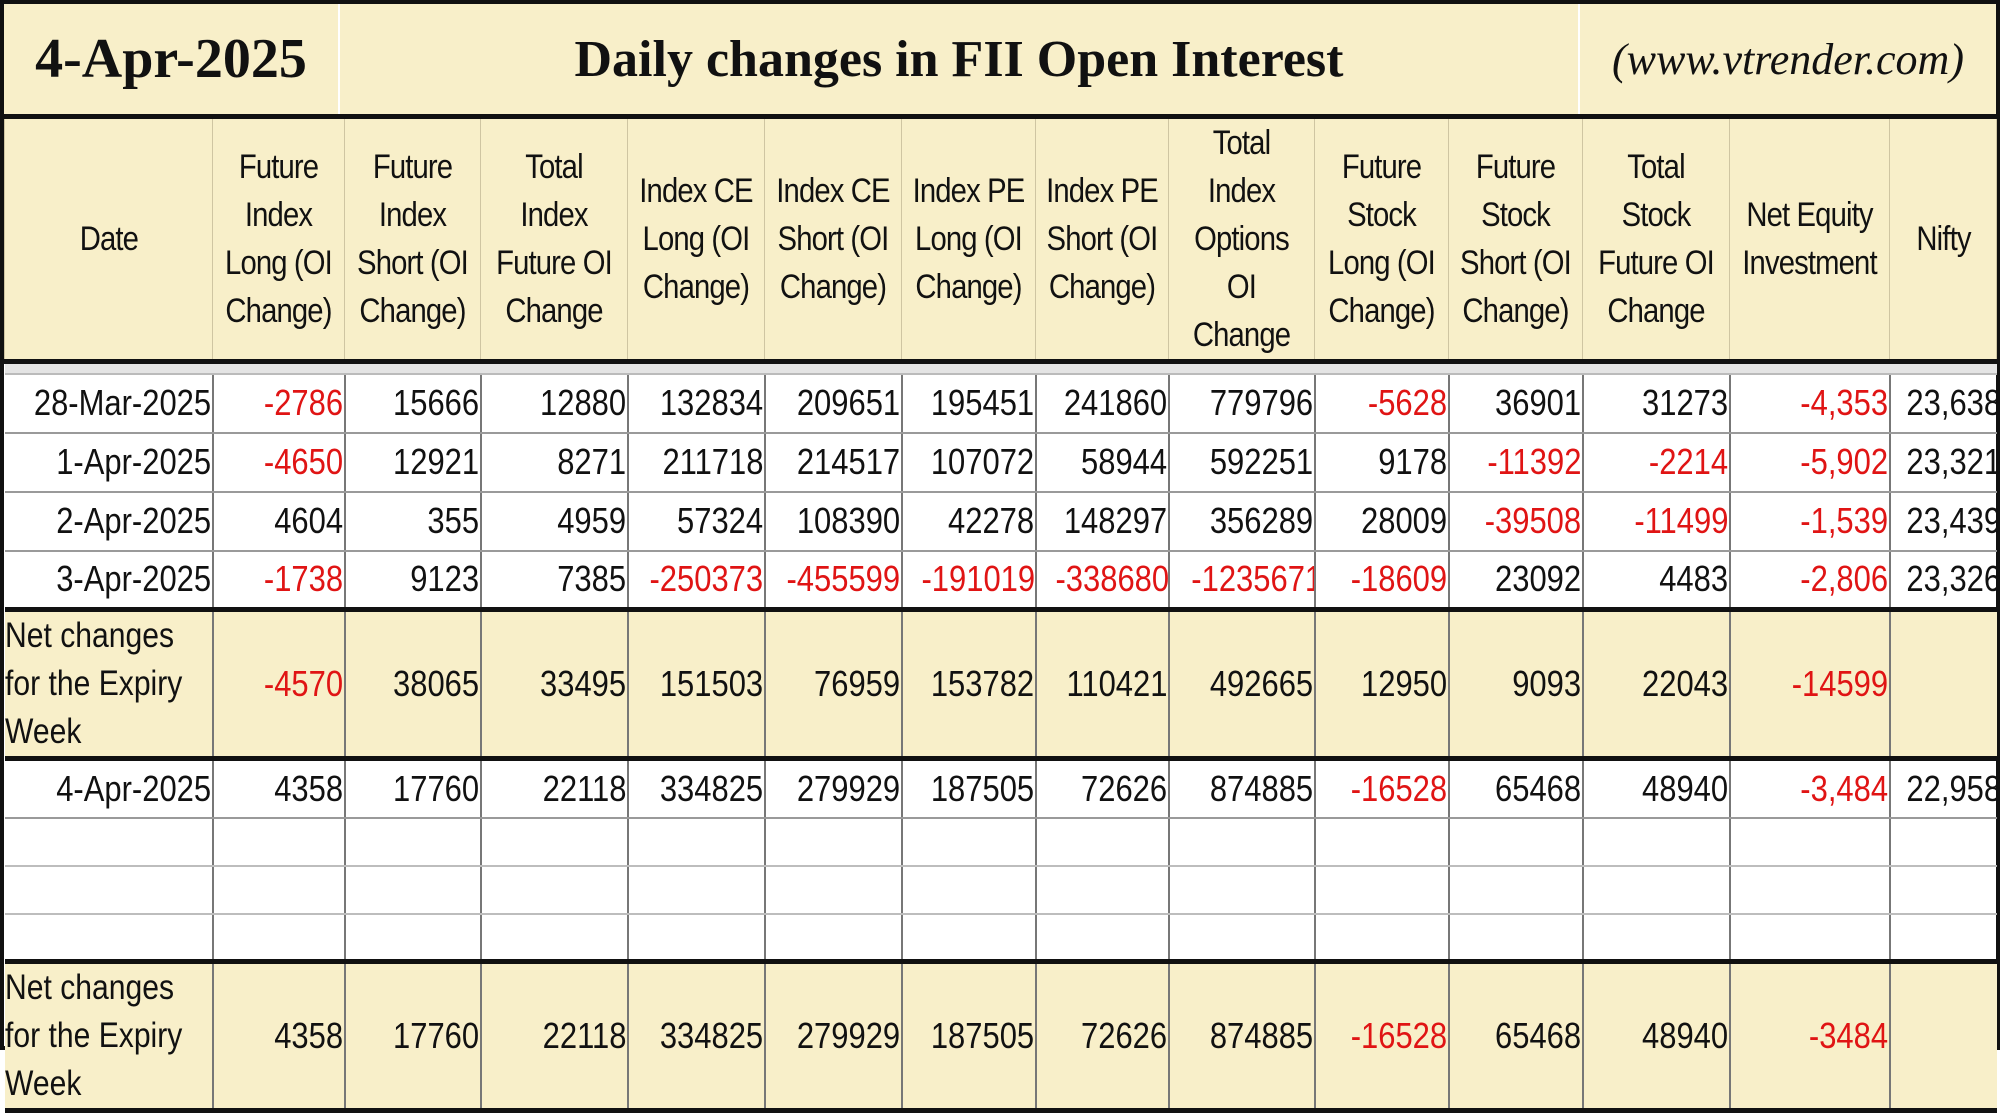 This screenshot has width=2000, height=1113. I want to click on cell-date: 3-Apr-2025, so click(108, 580).